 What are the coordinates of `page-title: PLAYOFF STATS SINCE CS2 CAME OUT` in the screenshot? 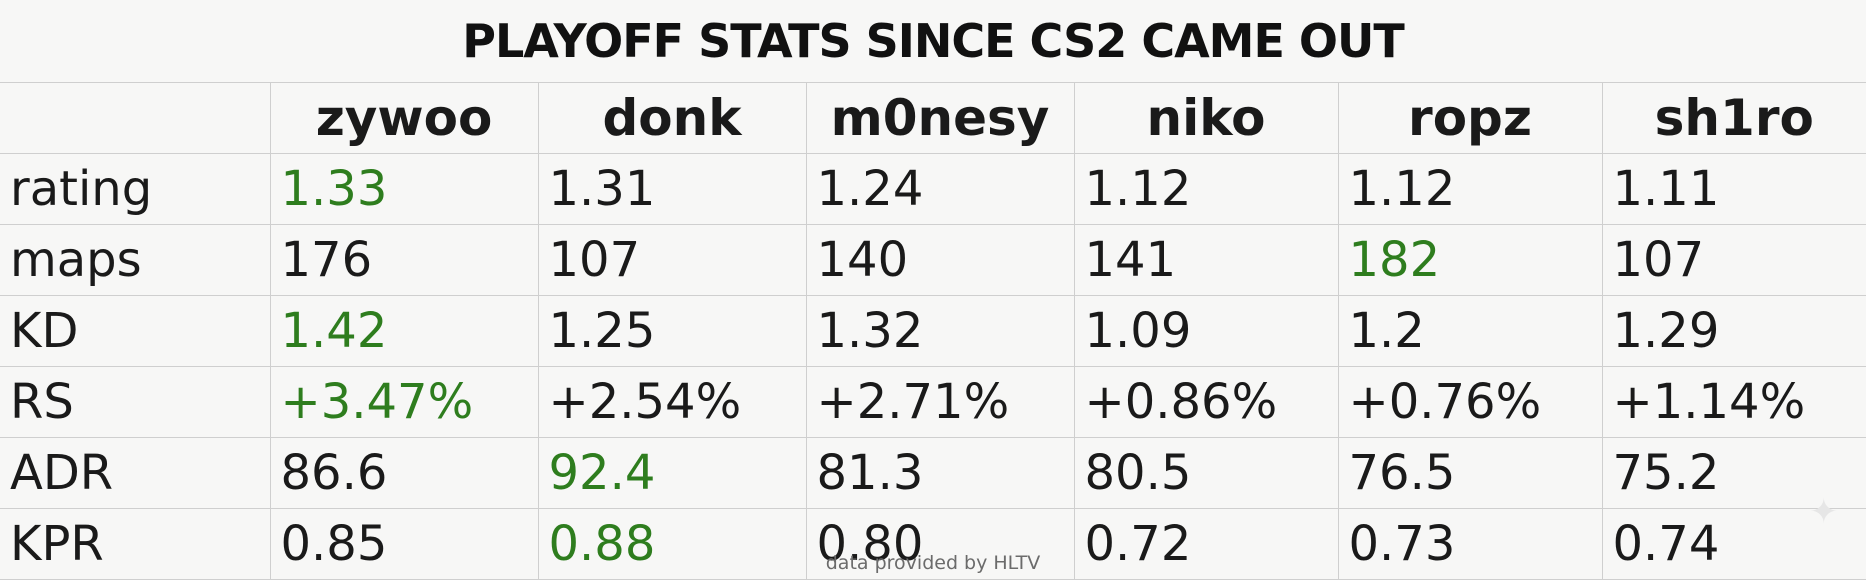 It's located at (933, 41).